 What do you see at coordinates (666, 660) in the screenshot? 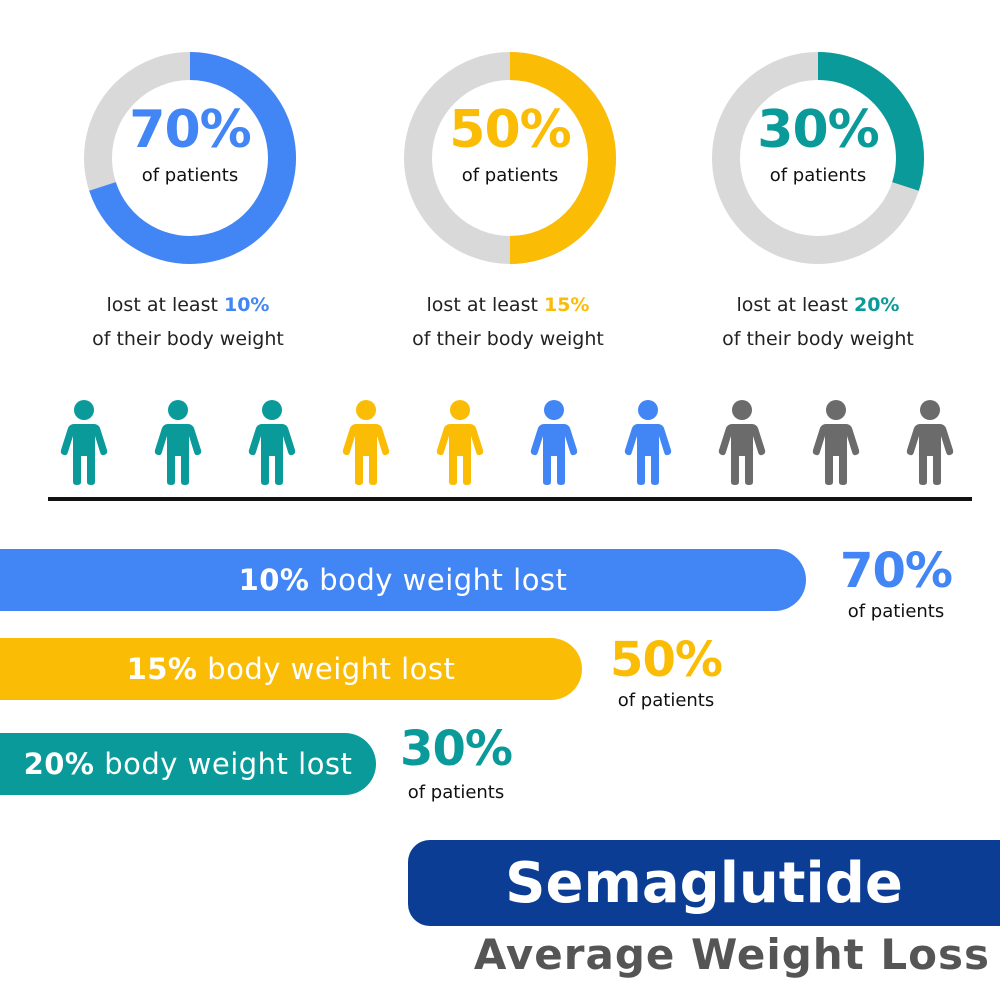
I see `bar-value-2: 50%` at bounding box center [666, 660].